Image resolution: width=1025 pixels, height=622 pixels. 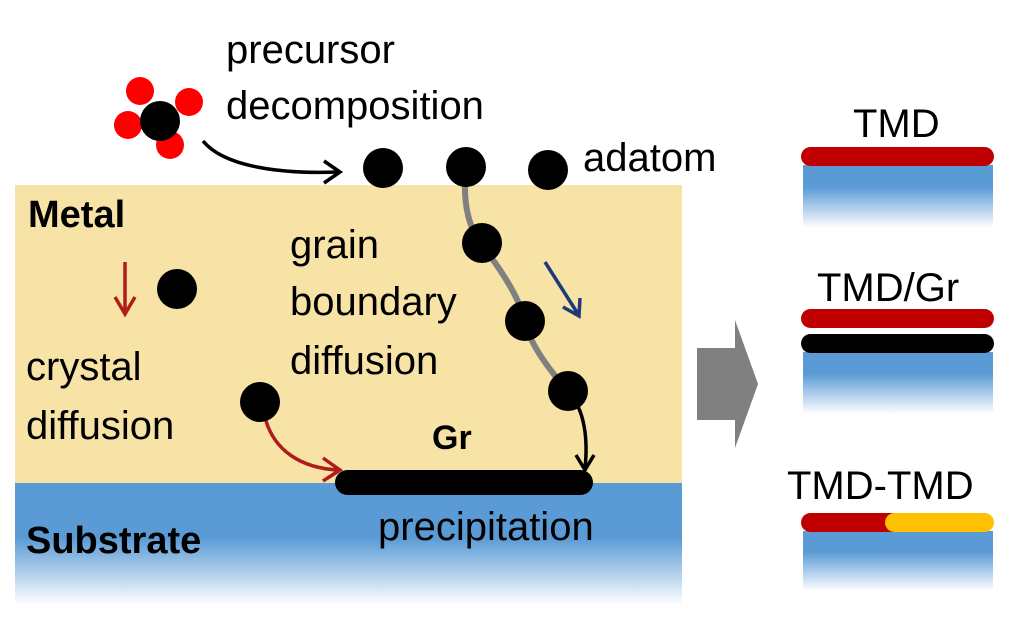 I want to click on crystal-diffusion-arrowhead, so click(x=332, y=469).